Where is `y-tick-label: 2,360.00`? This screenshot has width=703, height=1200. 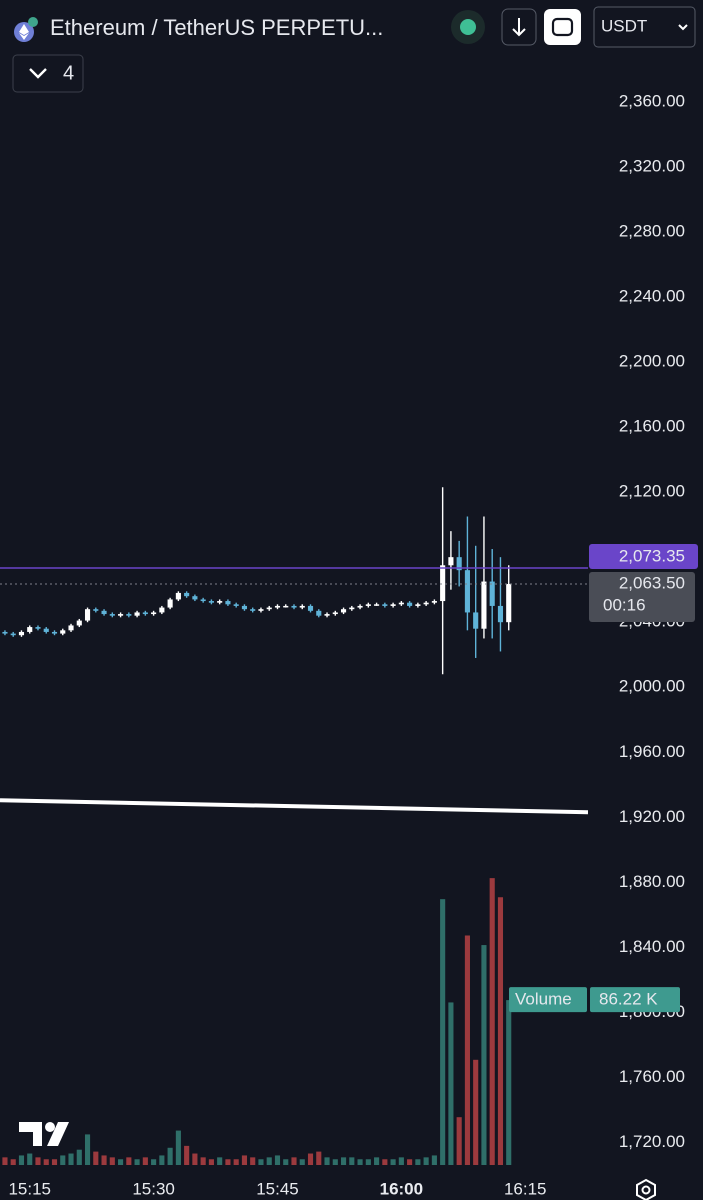
y-tick-label: 2,360.00 is located at coordinates (652, 100).